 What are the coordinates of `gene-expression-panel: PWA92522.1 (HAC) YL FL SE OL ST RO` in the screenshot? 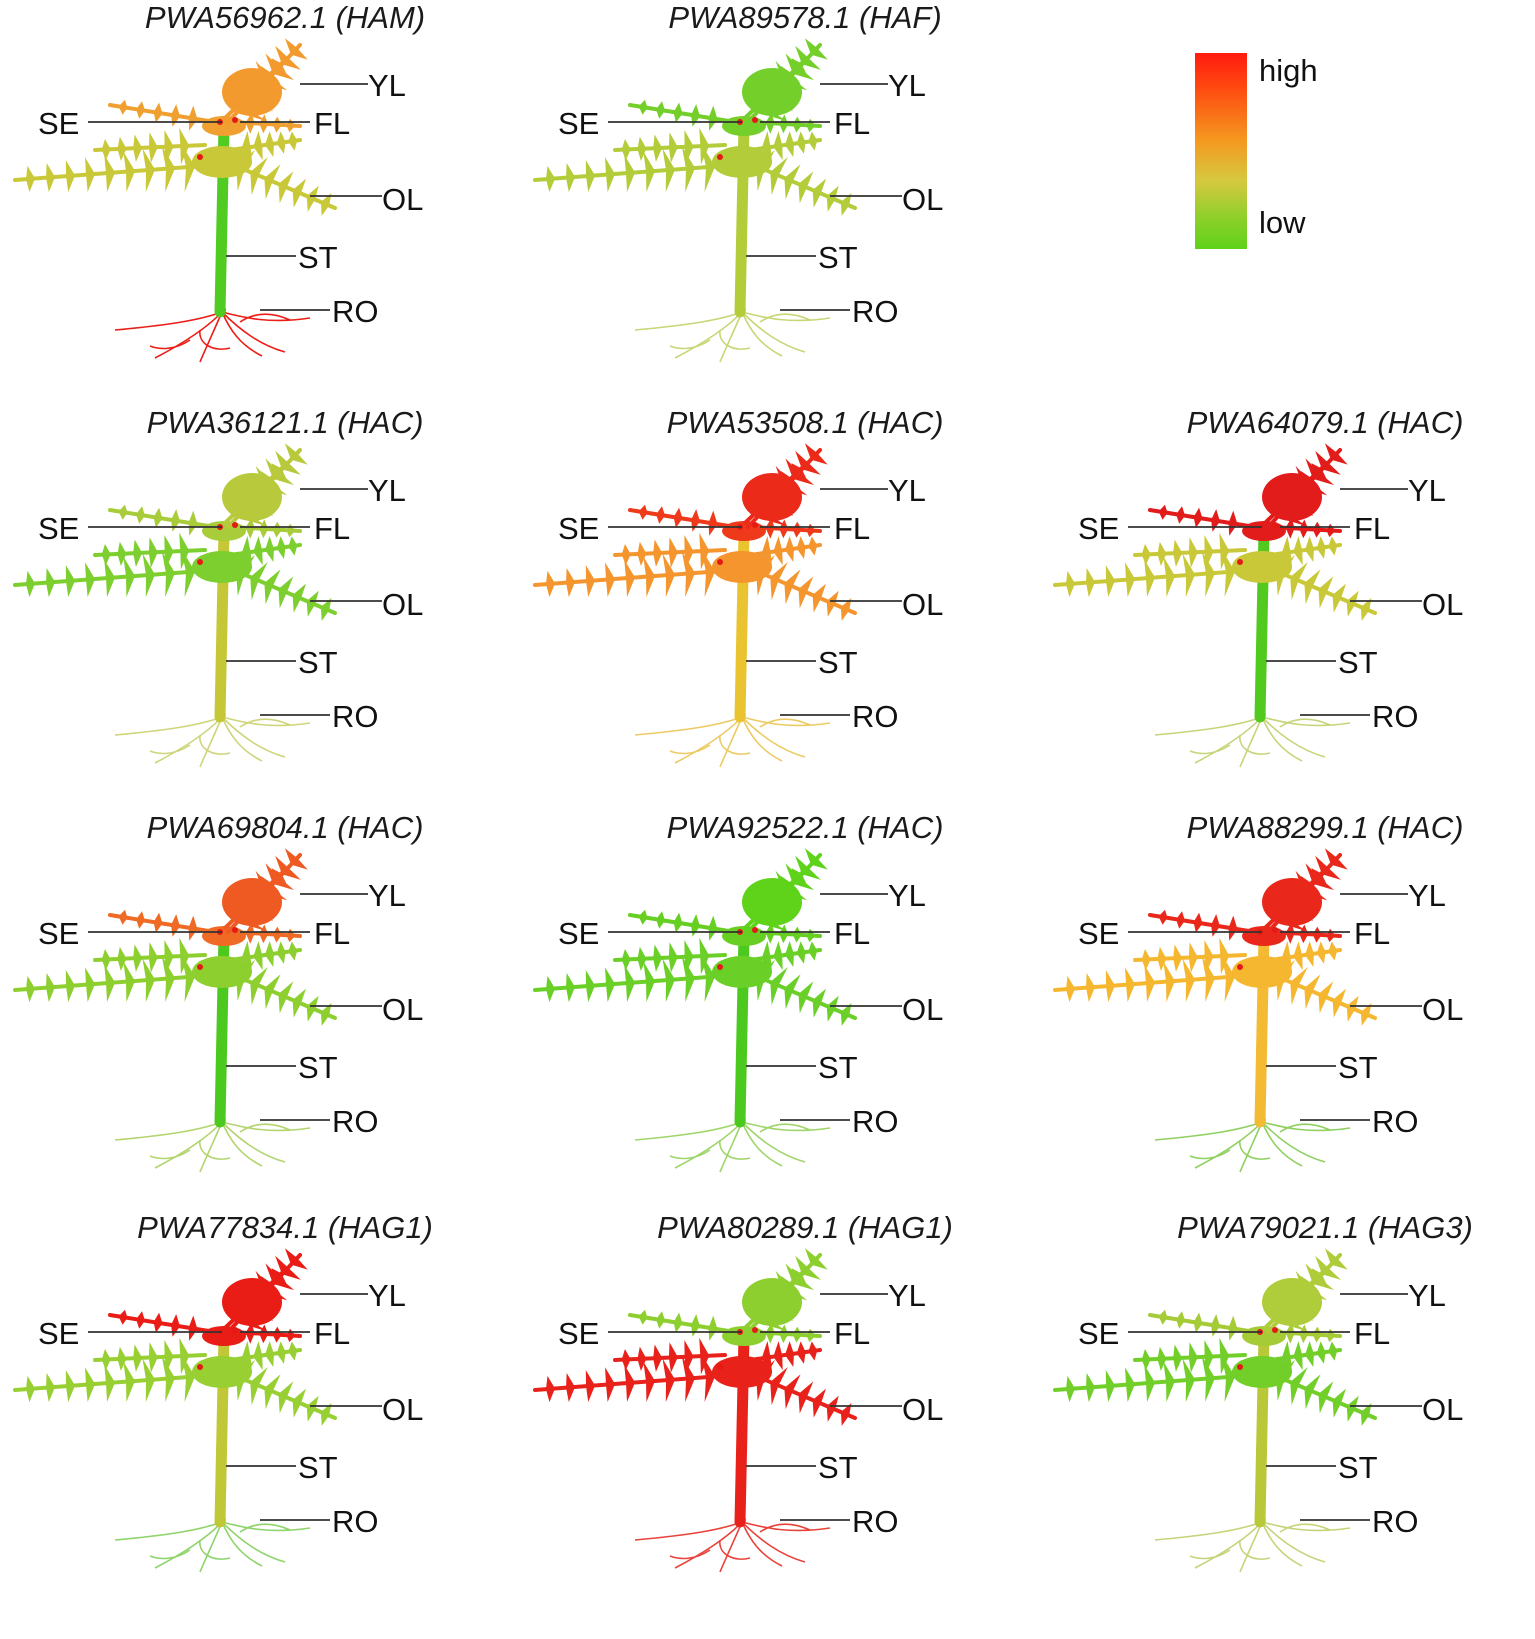 It's located at (770, 1010).